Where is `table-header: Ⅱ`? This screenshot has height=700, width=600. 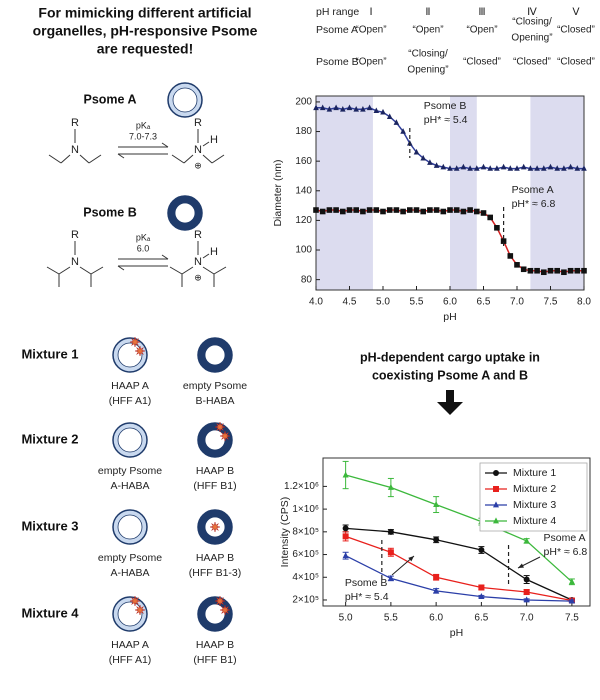
table-header: Ⅱ is located at coordinates (427, 12).